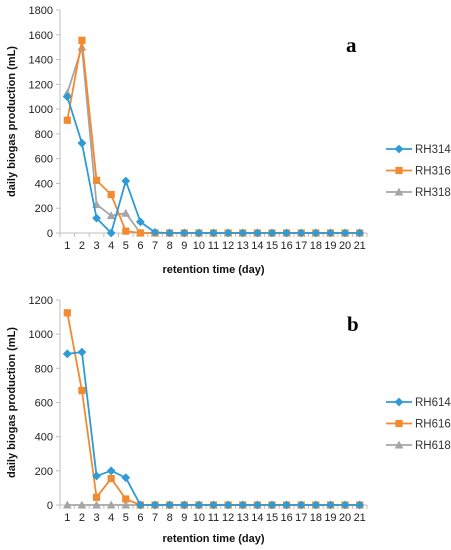 The image size is (451, 550). What do you see at coordinates (272, 518) in the screenshot?
I see `x-tick-label: 15` at bounding box center [272, 518].